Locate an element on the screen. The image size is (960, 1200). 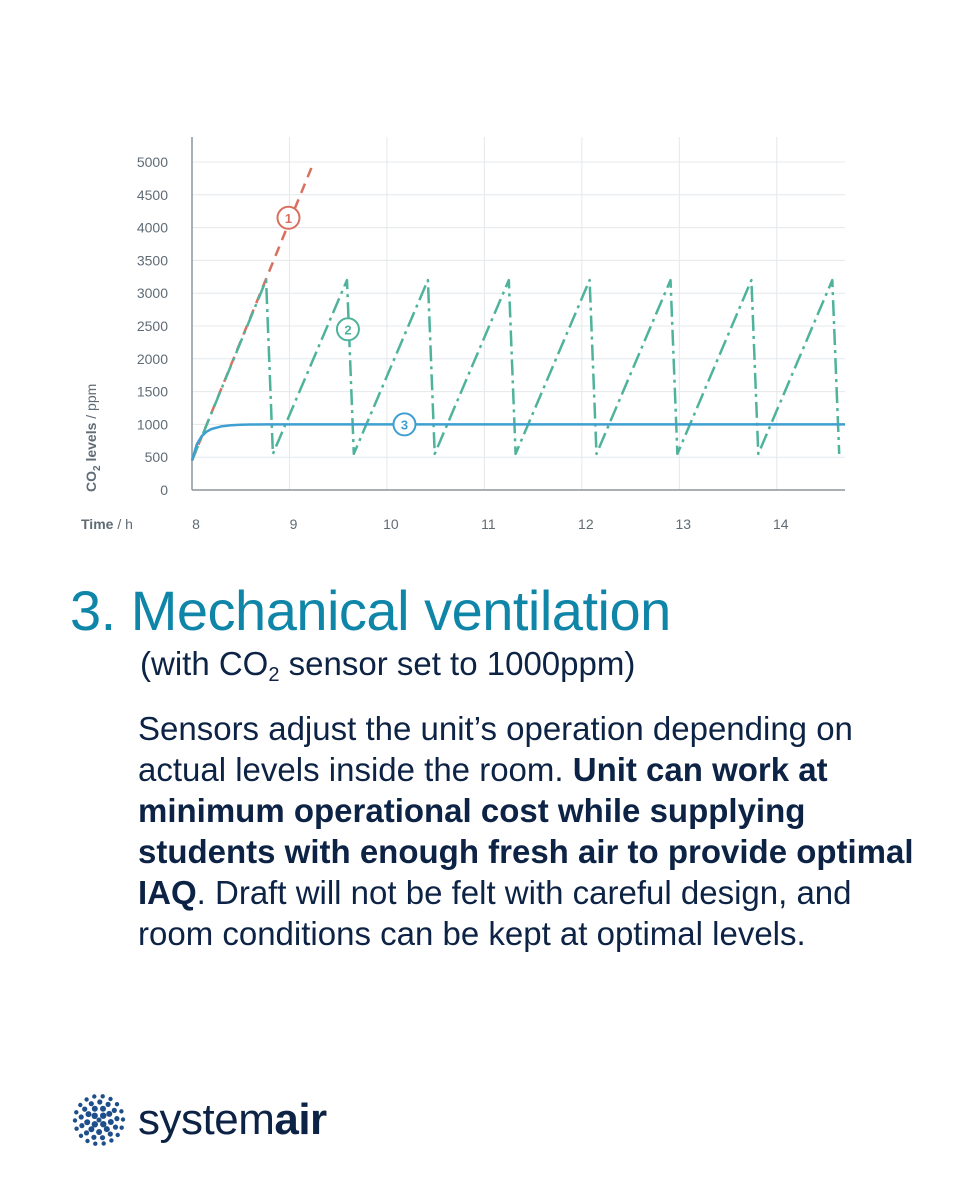
y-axis-title: CO2 levels / ppm is located at coordinates (93, 438).